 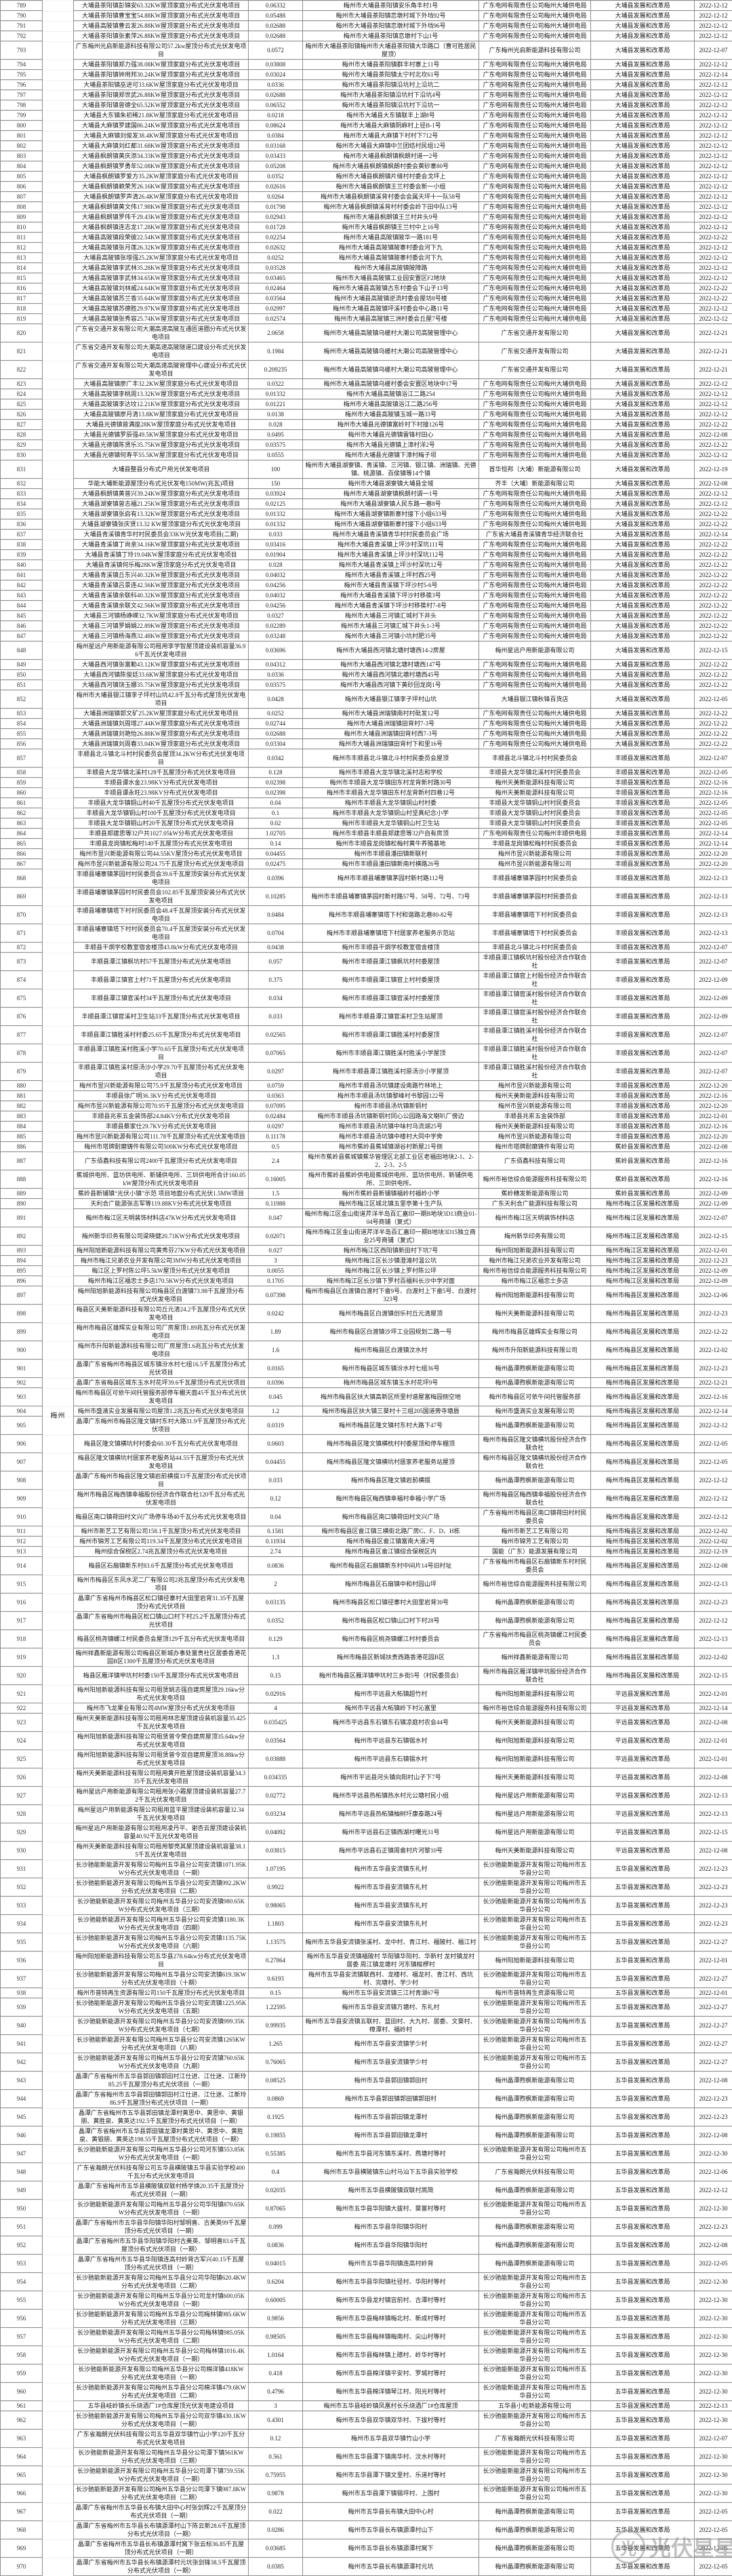 What do you see at coordinates (535, 484) in the screenshot?
I see `cell-company: 齐丰（大埔）新能源有限公司` at bounding box center [535, 484].